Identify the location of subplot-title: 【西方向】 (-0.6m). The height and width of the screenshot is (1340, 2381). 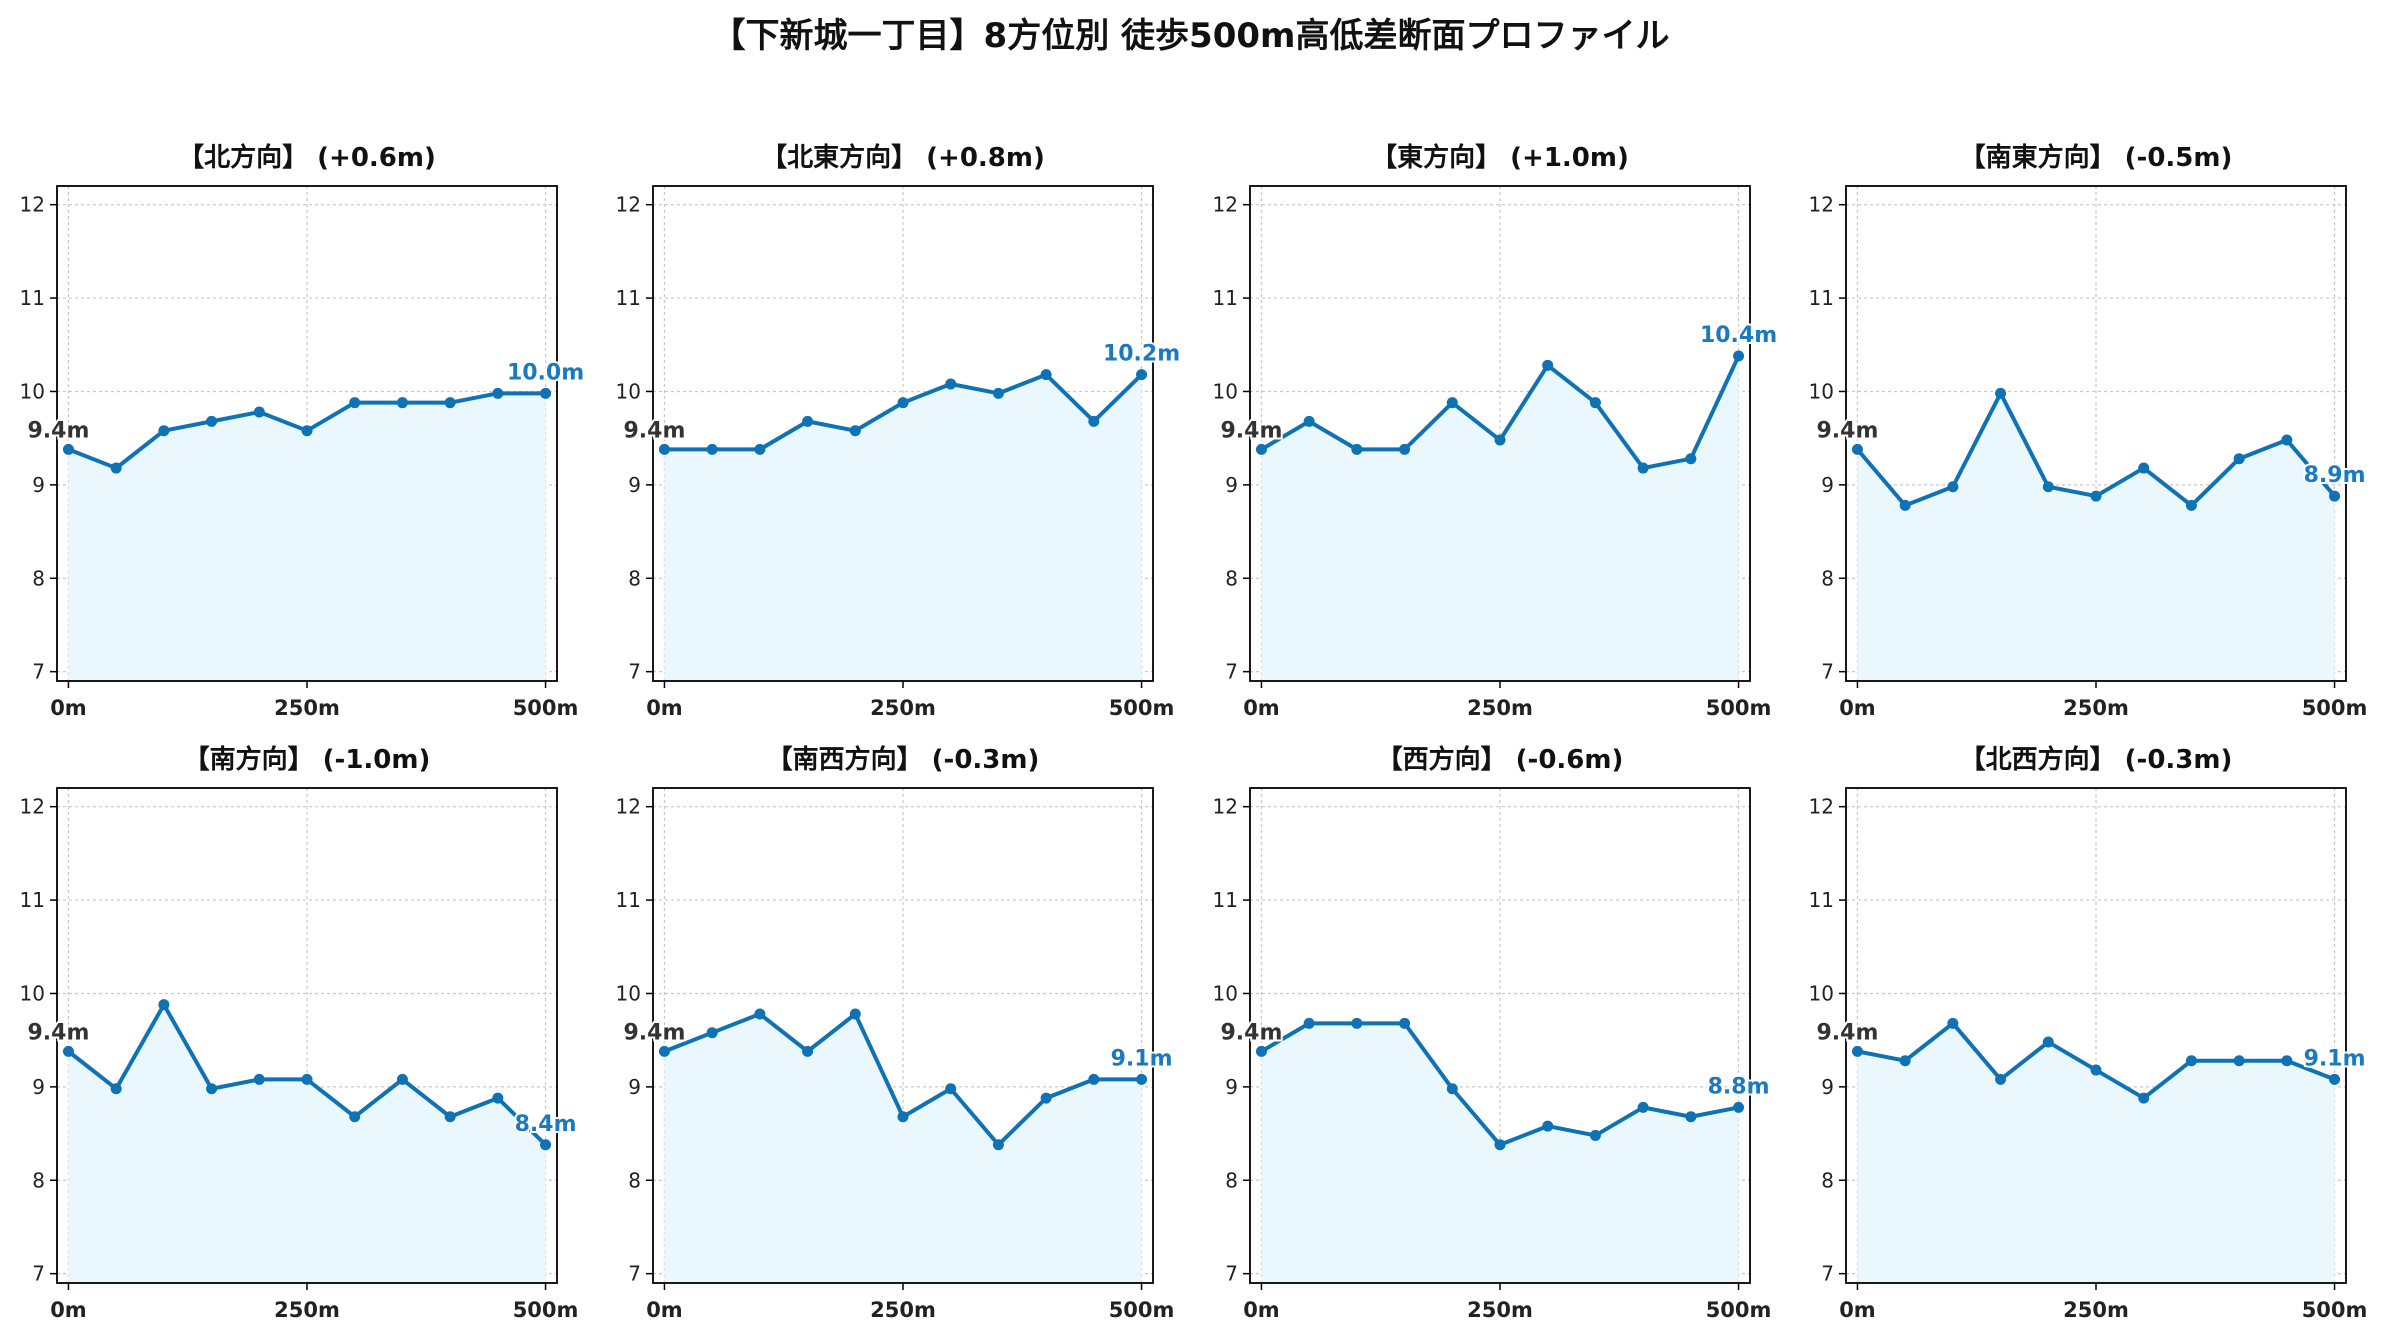
(1500, 759).